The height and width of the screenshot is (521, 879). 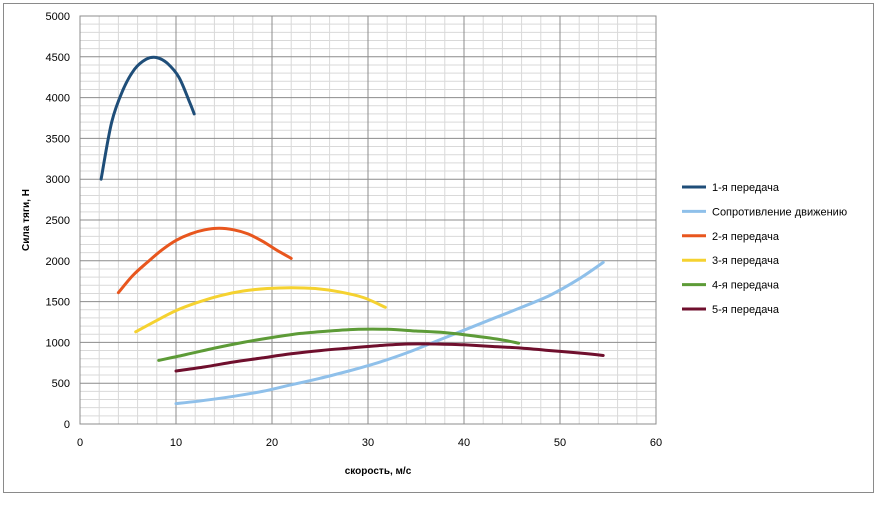 I want to click on legend-label-5: 4-я передача, so click(x=746, y=286).